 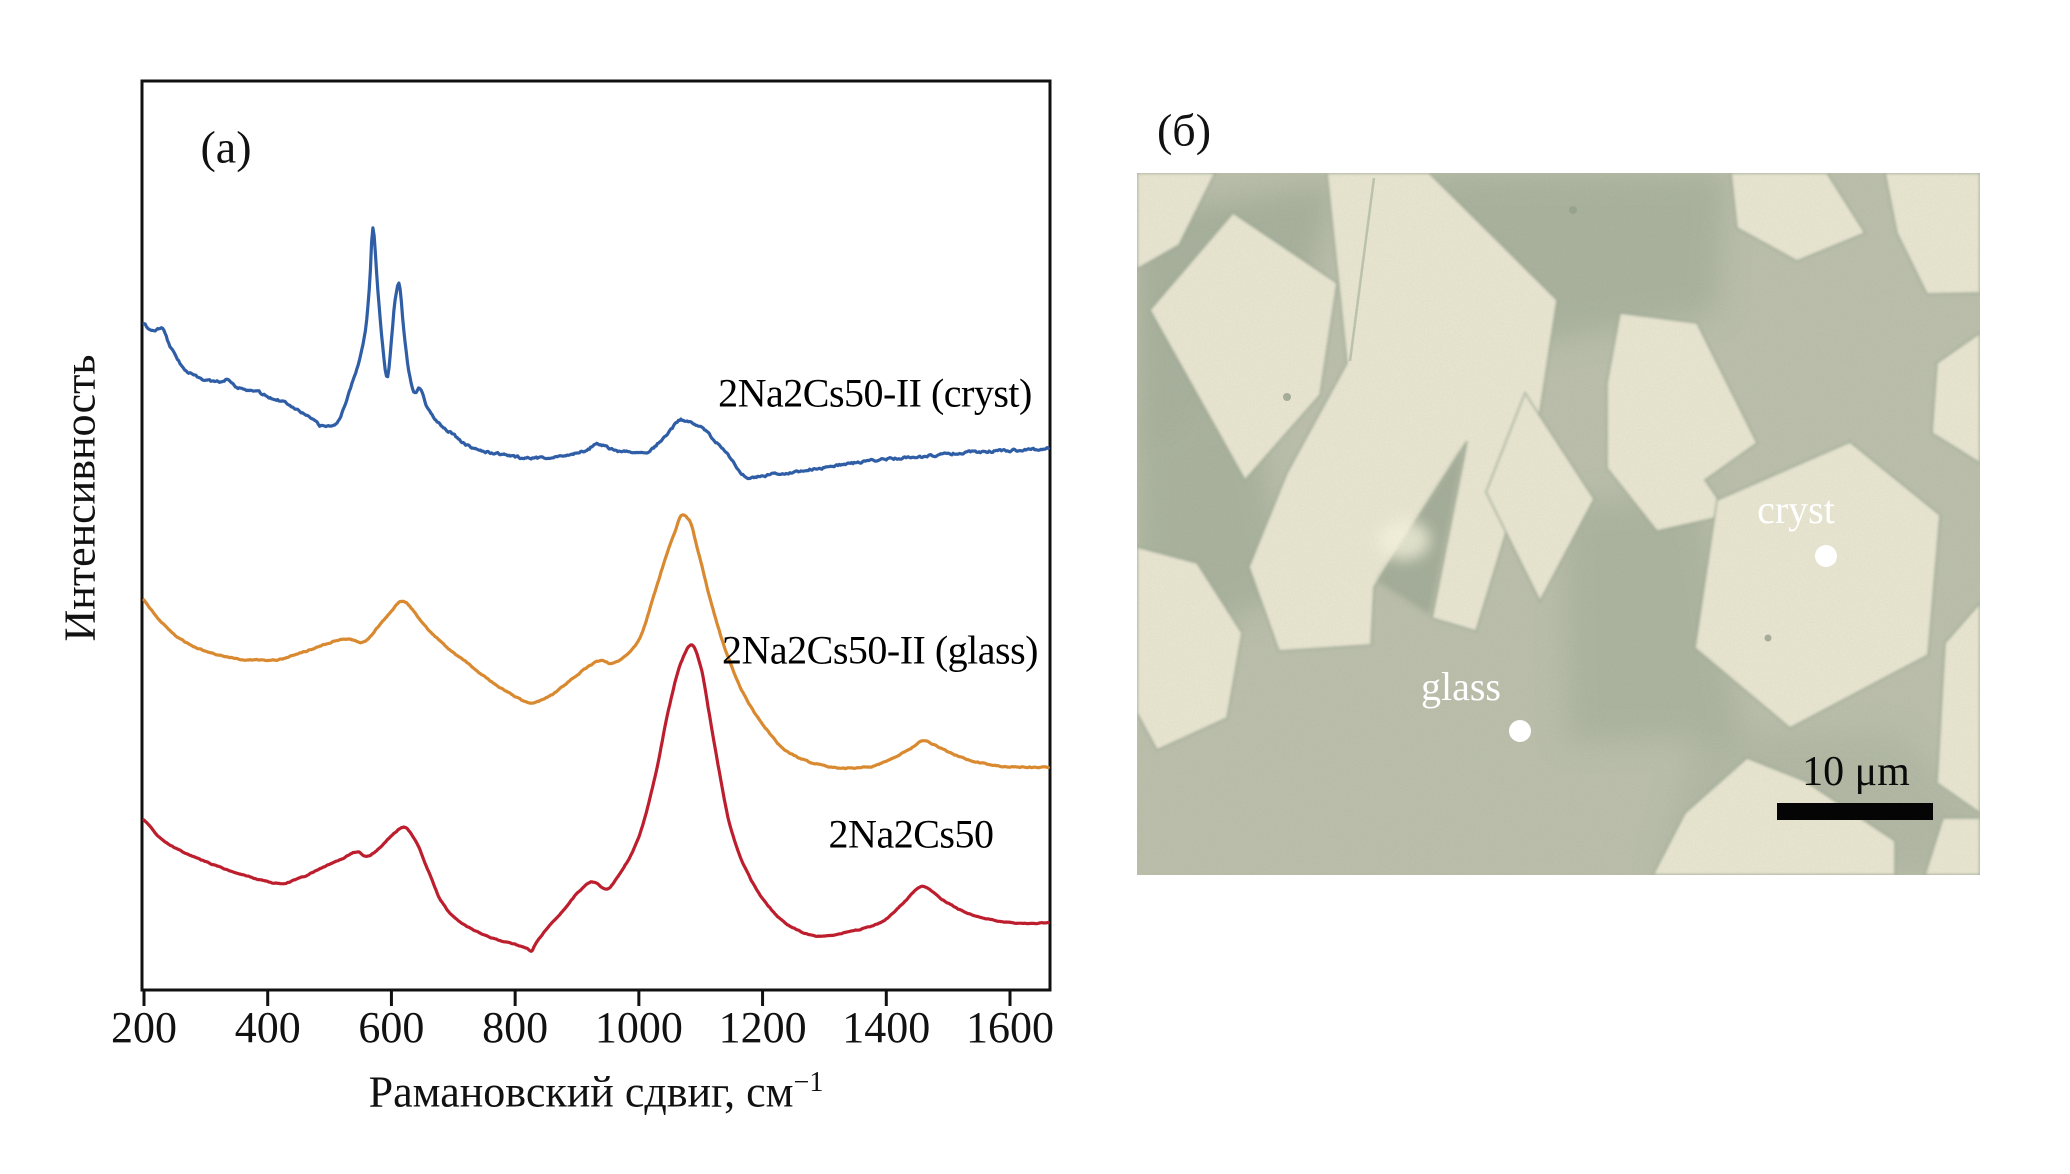 I want to click on panel-a-tag: (a), so click(x=226, y=147).